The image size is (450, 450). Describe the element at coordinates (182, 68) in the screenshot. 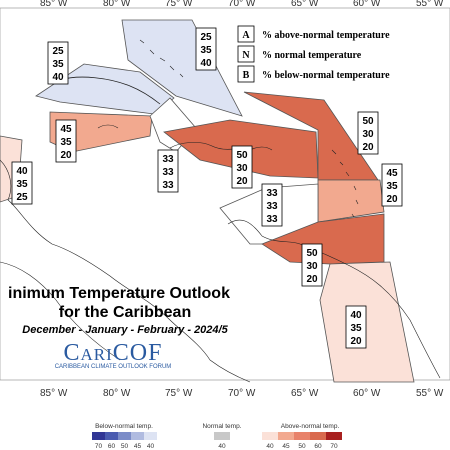

I see `region-bahamas` at that location.